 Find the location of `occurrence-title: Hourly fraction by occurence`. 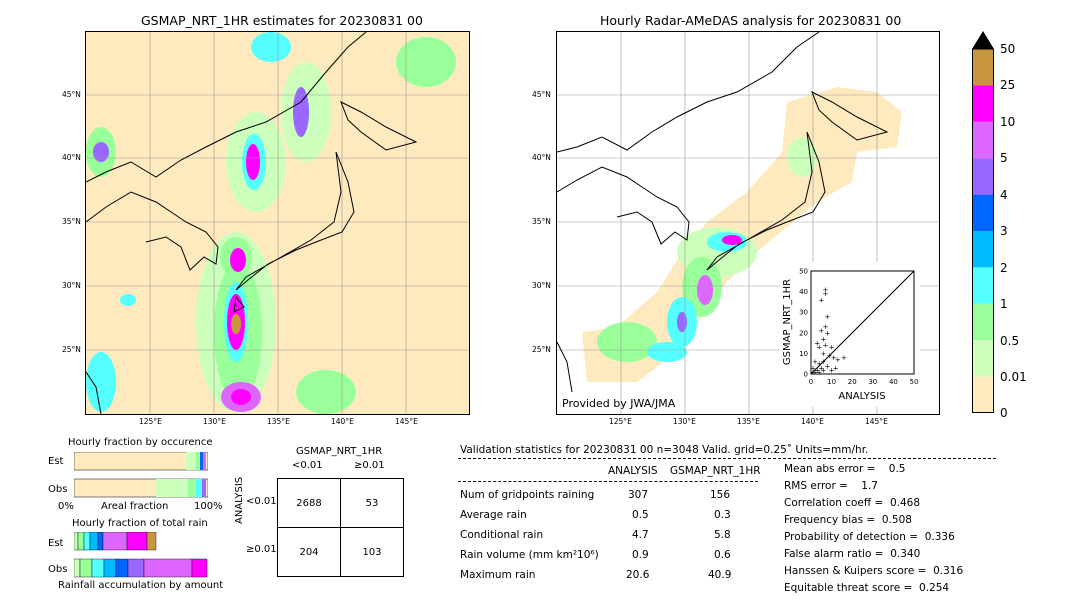

occurrence-title: Hourly fraction by occurence is located at coordinates (140, 442).